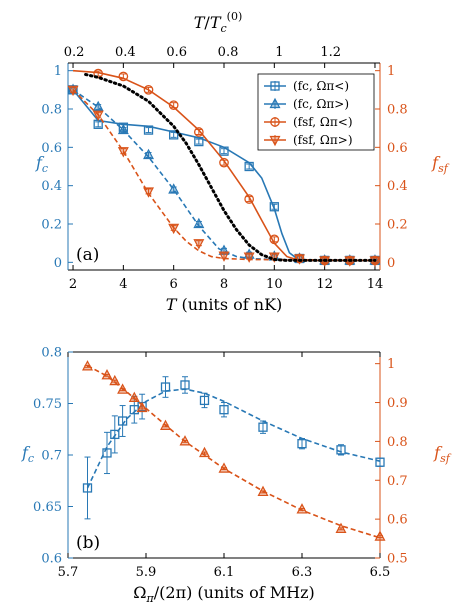  I want to click on x-tick-label: 5.7, so click(68, 572).